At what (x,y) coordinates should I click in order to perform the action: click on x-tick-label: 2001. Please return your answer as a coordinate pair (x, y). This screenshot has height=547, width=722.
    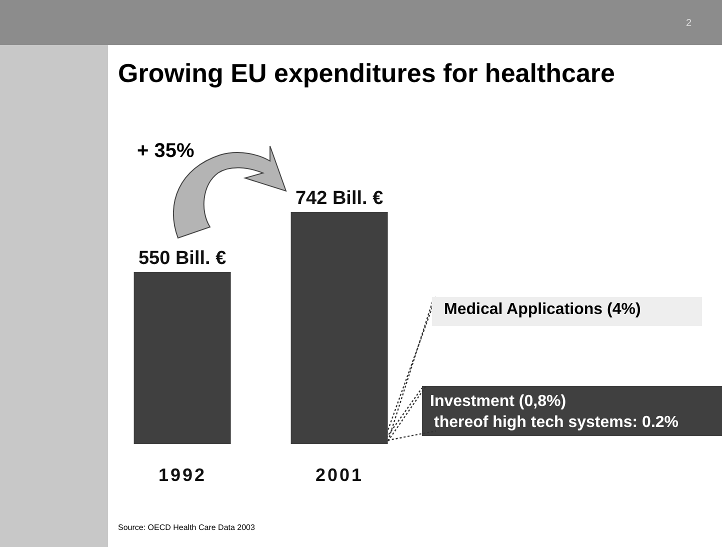
    Looking at the image, I should click on (339, 474).